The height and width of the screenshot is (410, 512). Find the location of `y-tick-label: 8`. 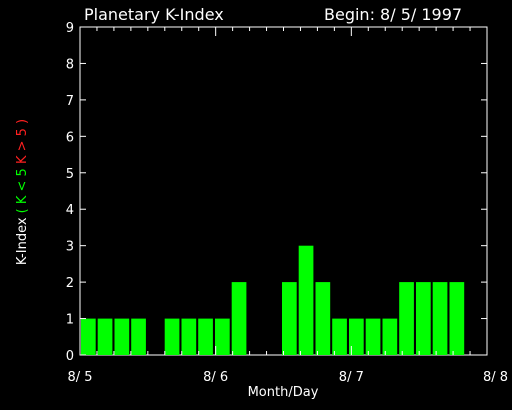

y-tick-label: 8 is located at coordinates (70, 64).